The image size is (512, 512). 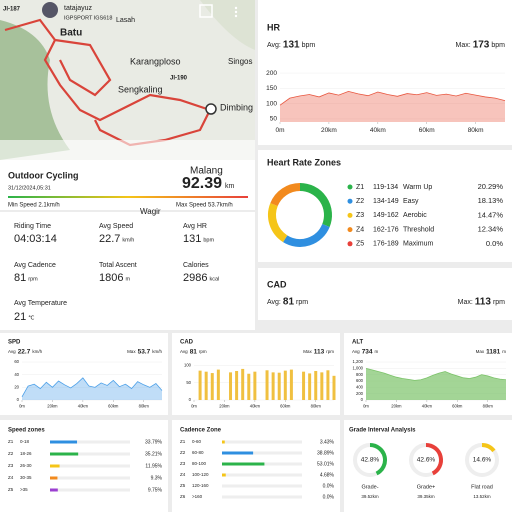 What do you see at coordinates (194, 352) in the screenshot?
I see `avg-value: 81` at bounding box center [194, 352].